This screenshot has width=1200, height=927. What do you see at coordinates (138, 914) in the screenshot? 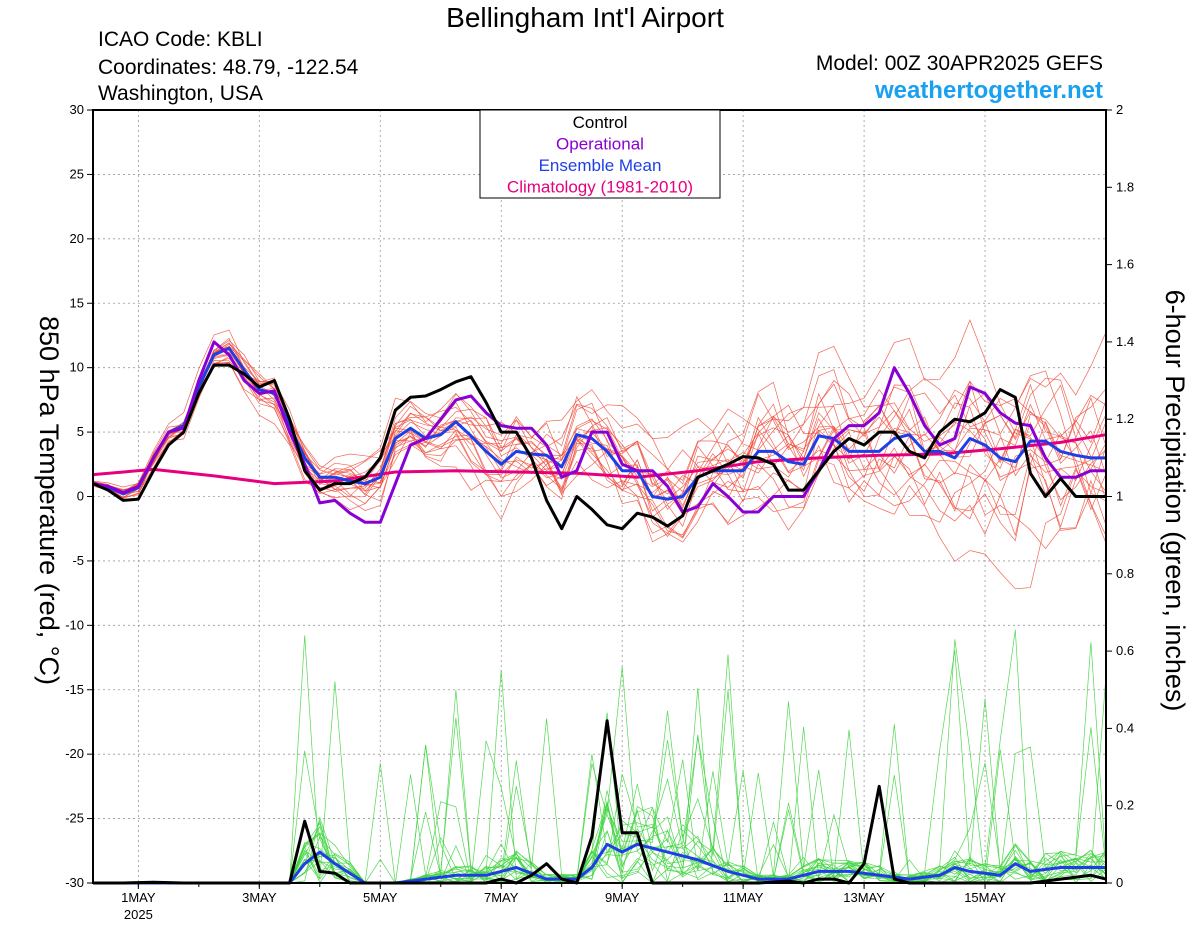
I see `x-tick-sublabel: 2025` at bounding box center [138, 914].